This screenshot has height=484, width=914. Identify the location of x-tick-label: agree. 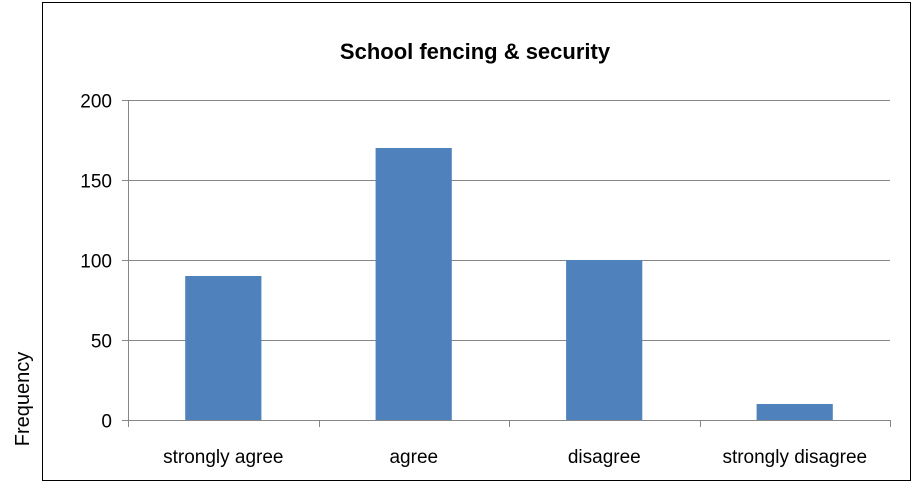
(413, 457).